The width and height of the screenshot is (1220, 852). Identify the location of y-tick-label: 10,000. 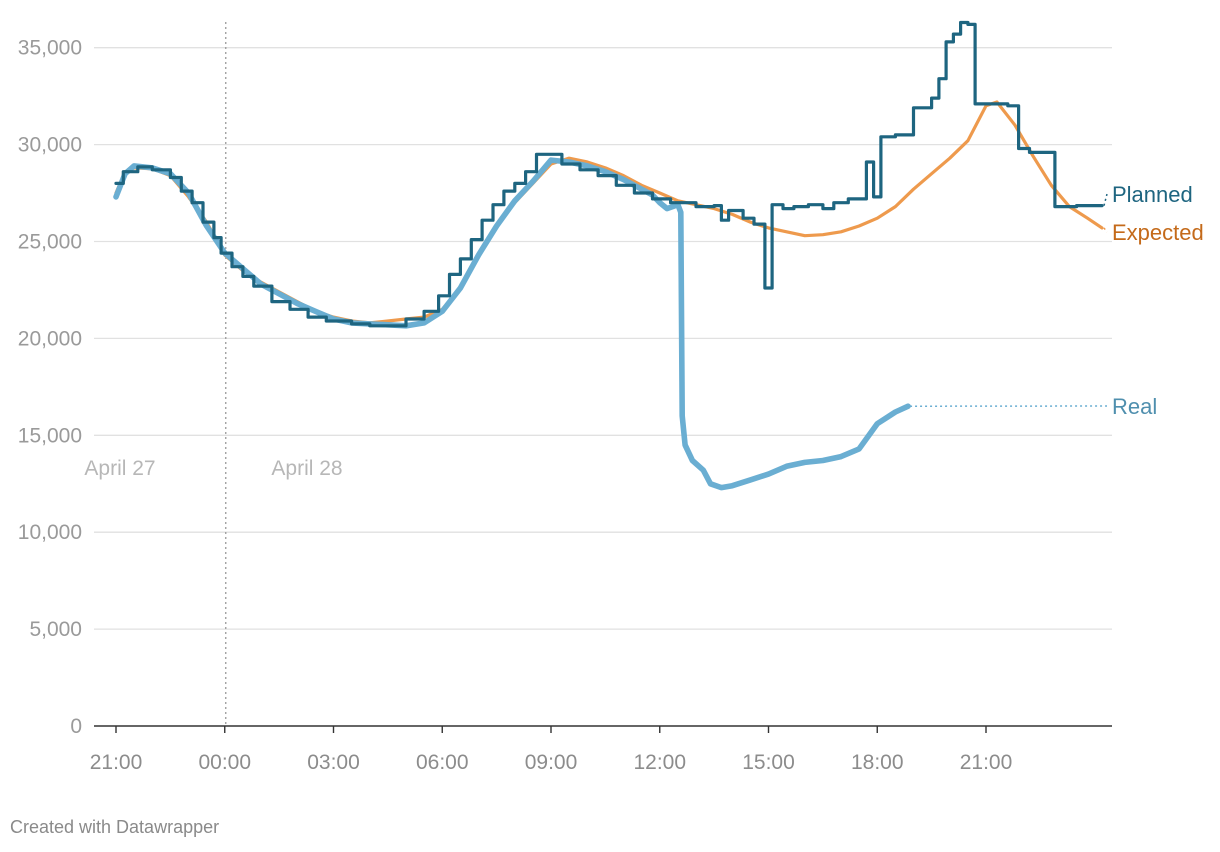
(50, 532).